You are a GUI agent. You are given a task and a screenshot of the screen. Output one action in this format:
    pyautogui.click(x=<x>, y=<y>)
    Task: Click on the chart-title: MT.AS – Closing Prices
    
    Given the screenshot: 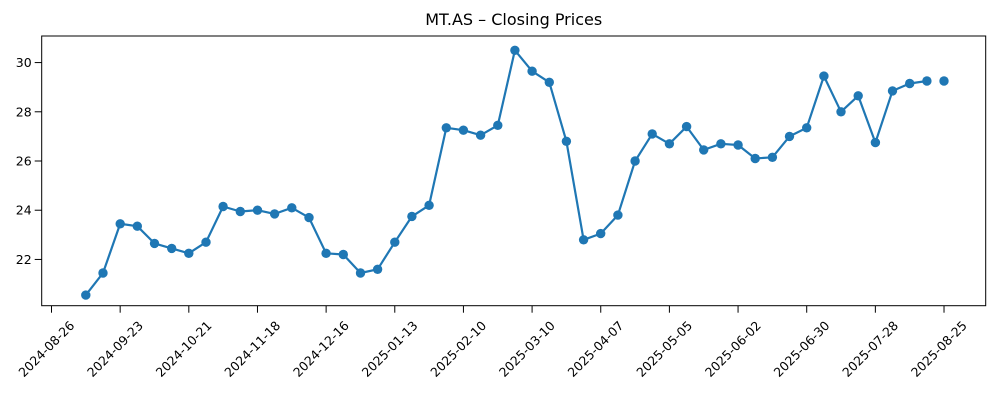 What is the action you would take?
    pyautogui.click(x=513, y=19)
    